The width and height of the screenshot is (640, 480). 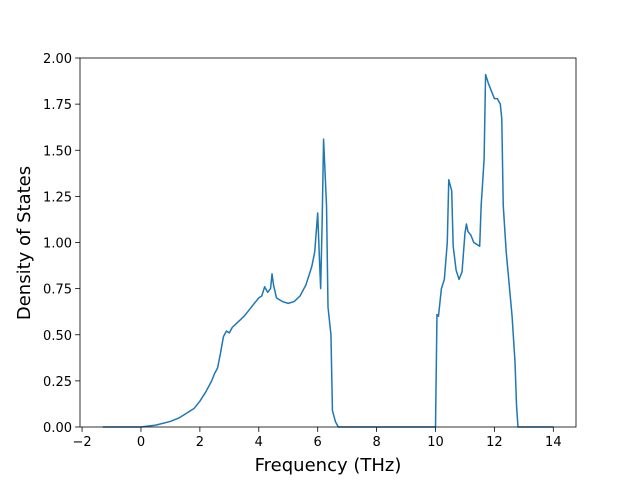 I want to click on y-tick-label: 0.25, so click(x=57, y=382).